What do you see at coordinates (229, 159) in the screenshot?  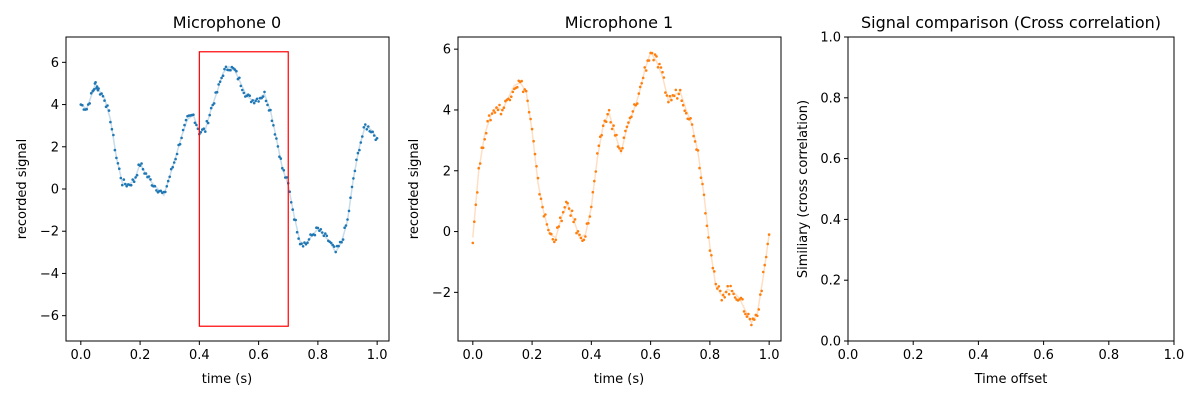 I see `data-points` at bounding box center [229, 159].